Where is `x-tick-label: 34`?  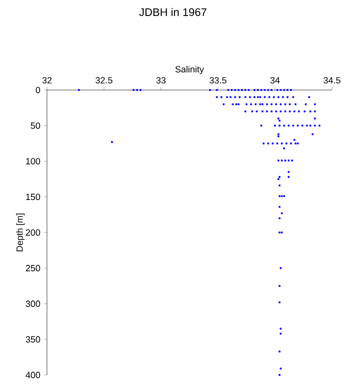
x-tick-label: 34 is located at coordinates (275, 80).